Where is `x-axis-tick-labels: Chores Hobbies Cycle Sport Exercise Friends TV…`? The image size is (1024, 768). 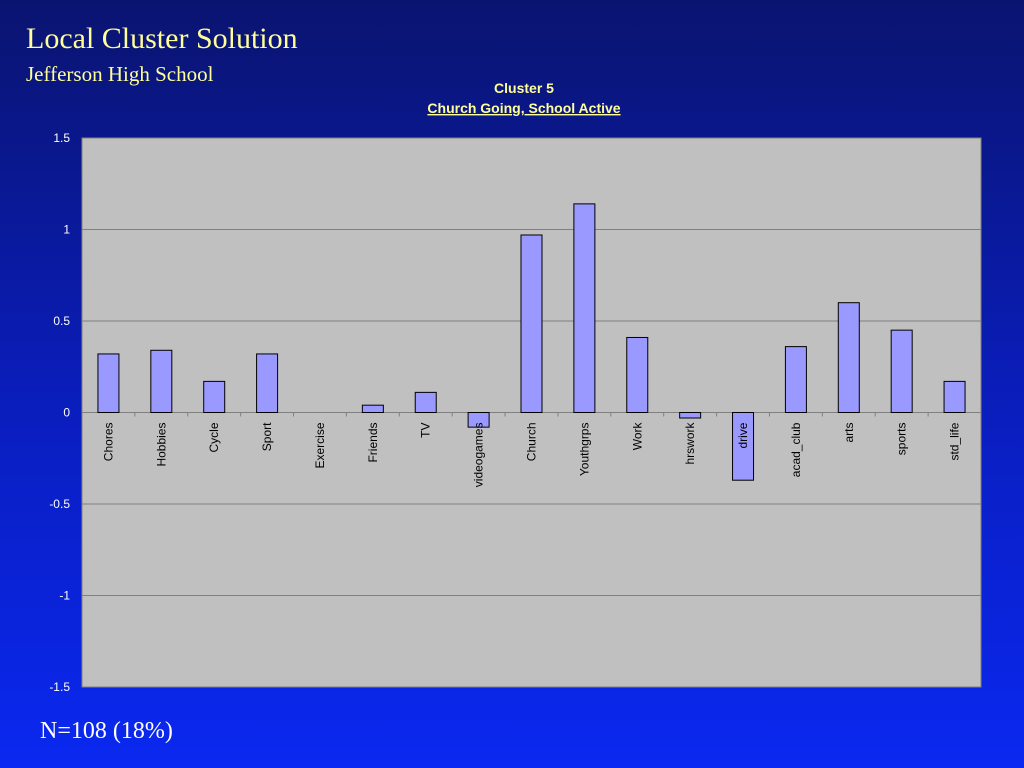
x-axis-tick-labels: Chores Hobbies Cycle Sport Exercise Friends TV… is located at coordinates (531, 455).